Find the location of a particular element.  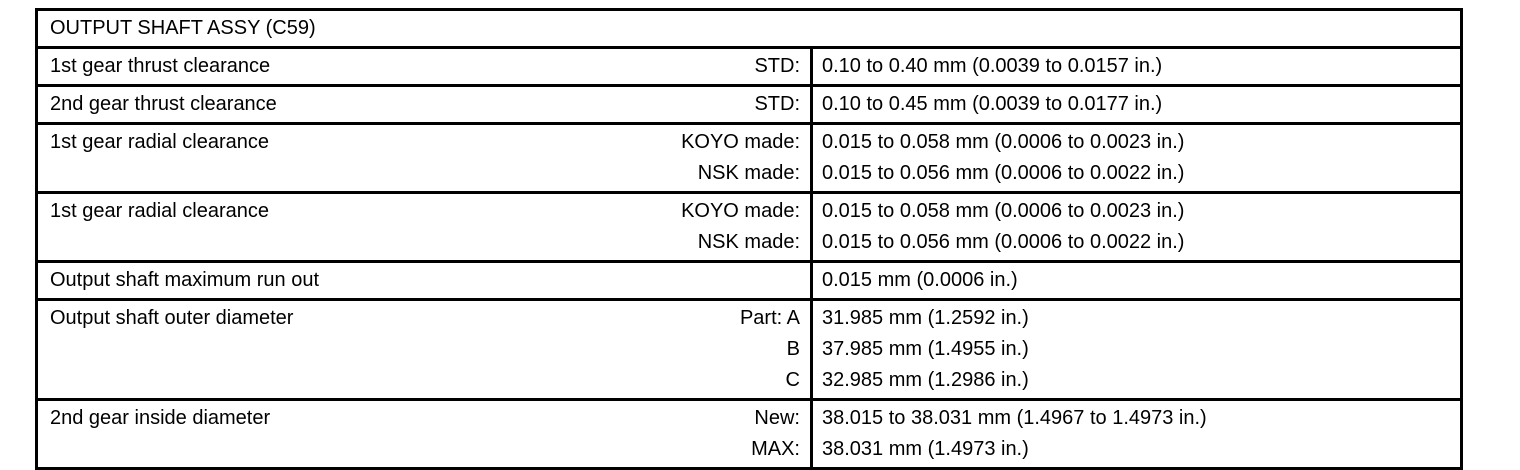

spec-value: 0.10 to 0.45 mm (0.0039 to 0.0177 in.) is located at coordinates (992, 104).